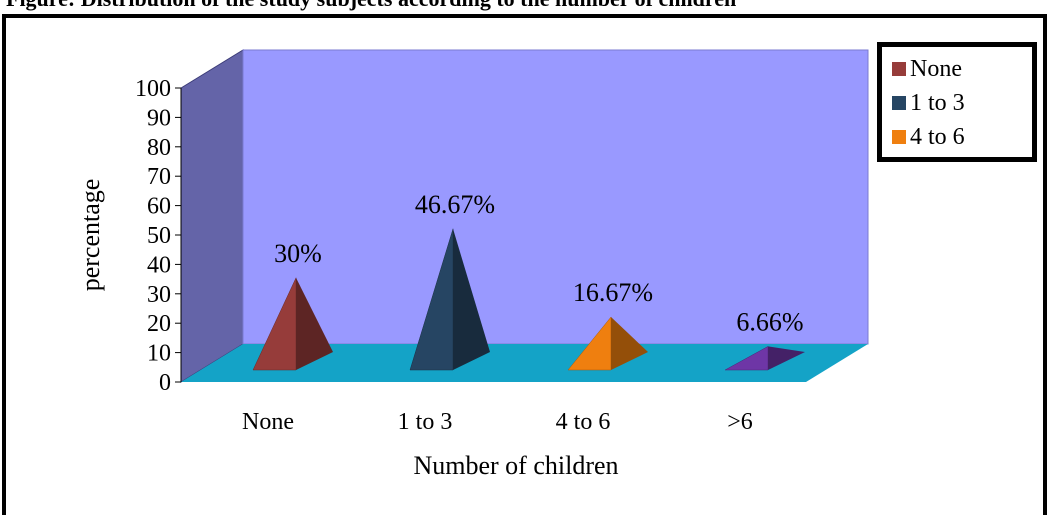  Describe the element at coordinates (936, 68) in the screenshot. I see `legend-label-none: None` at that location.